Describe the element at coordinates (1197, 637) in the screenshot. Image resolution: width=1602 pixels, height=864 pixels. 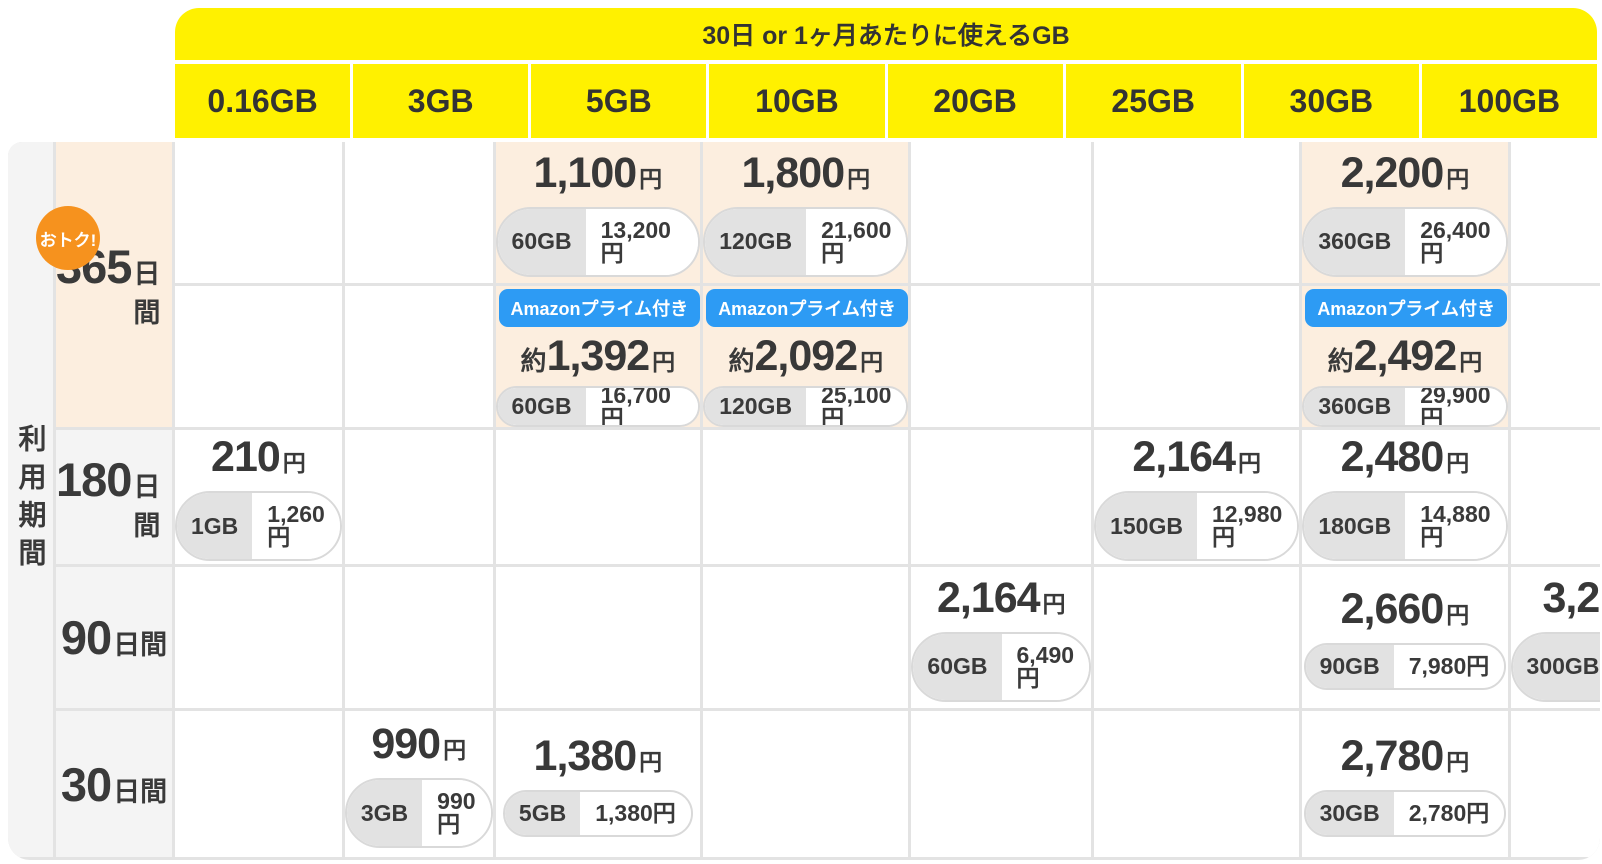
I see `empty-cell-90-25gb` at that location.